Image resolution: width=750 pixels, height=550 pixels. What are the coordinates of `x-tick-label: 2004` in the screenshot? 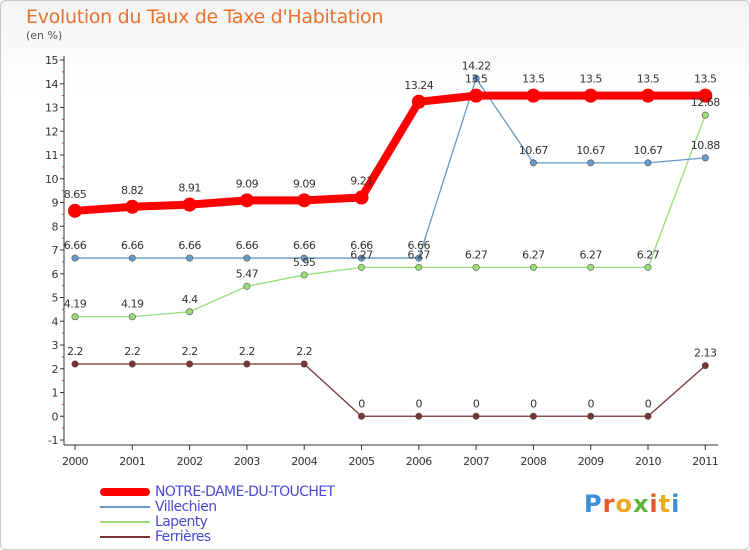 It's located at (304, 461).